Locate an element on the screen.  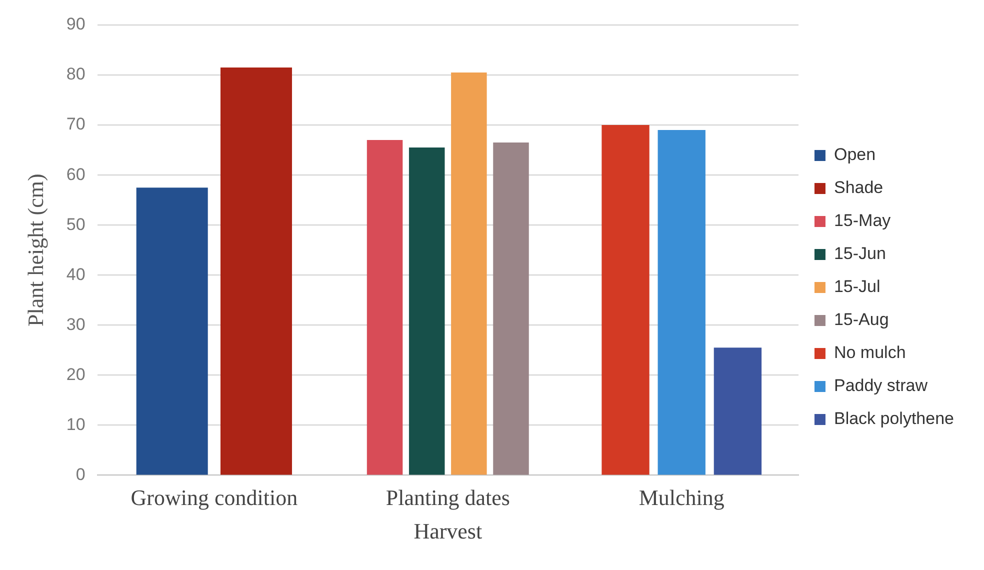
x-axis-title: Harvest is located at coordinates (448, 531).